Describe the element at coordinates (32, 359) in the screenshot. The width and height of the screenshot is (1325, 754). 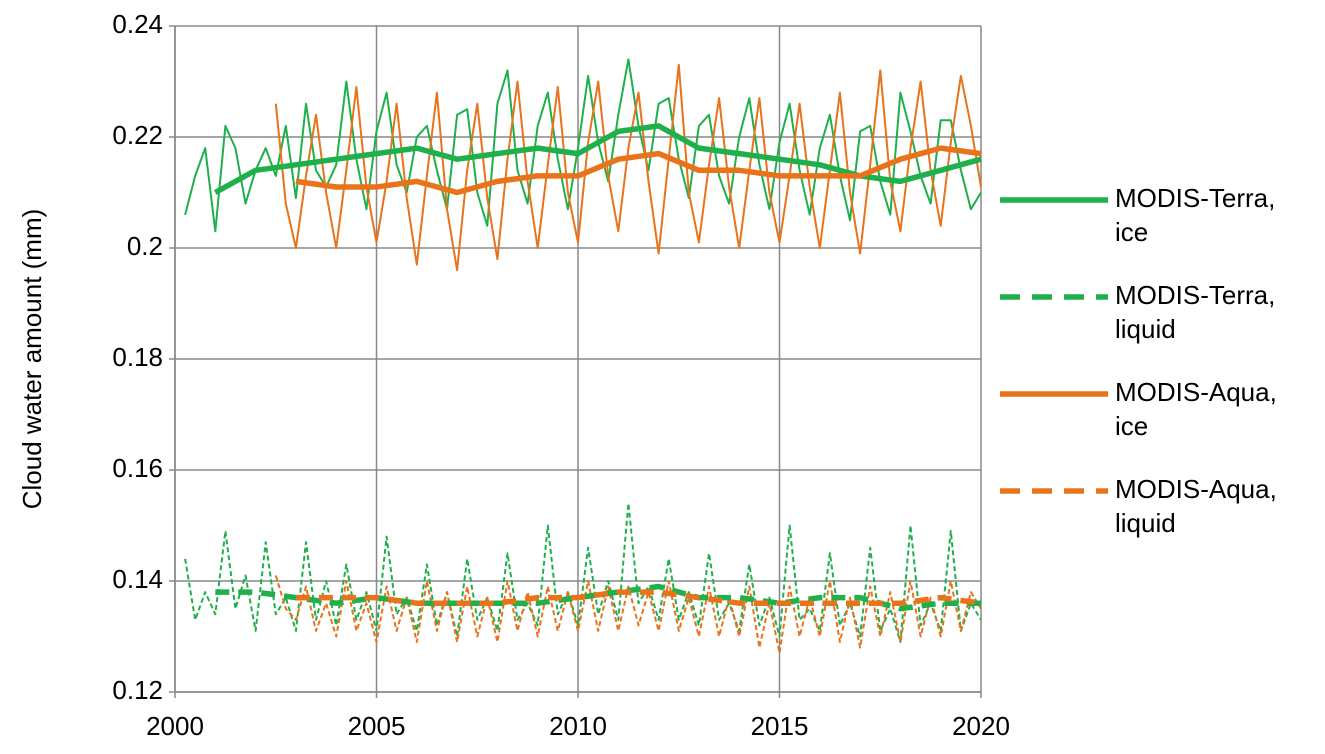
I see `y-axis-label: Cloud water amount (mm)` at that location.